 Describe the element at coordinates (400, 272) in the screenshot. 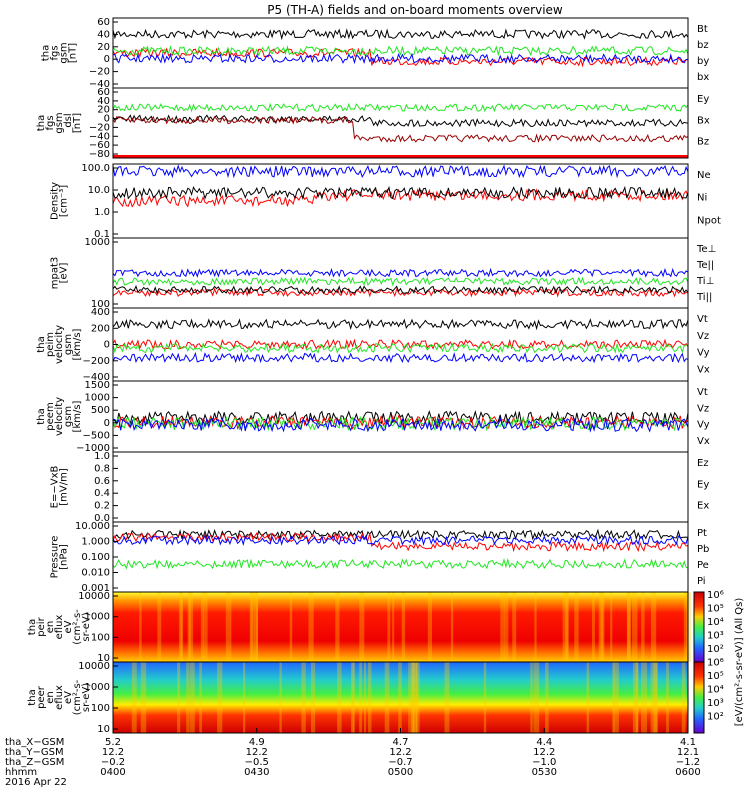

I see `series-Ti⊥` at that location.